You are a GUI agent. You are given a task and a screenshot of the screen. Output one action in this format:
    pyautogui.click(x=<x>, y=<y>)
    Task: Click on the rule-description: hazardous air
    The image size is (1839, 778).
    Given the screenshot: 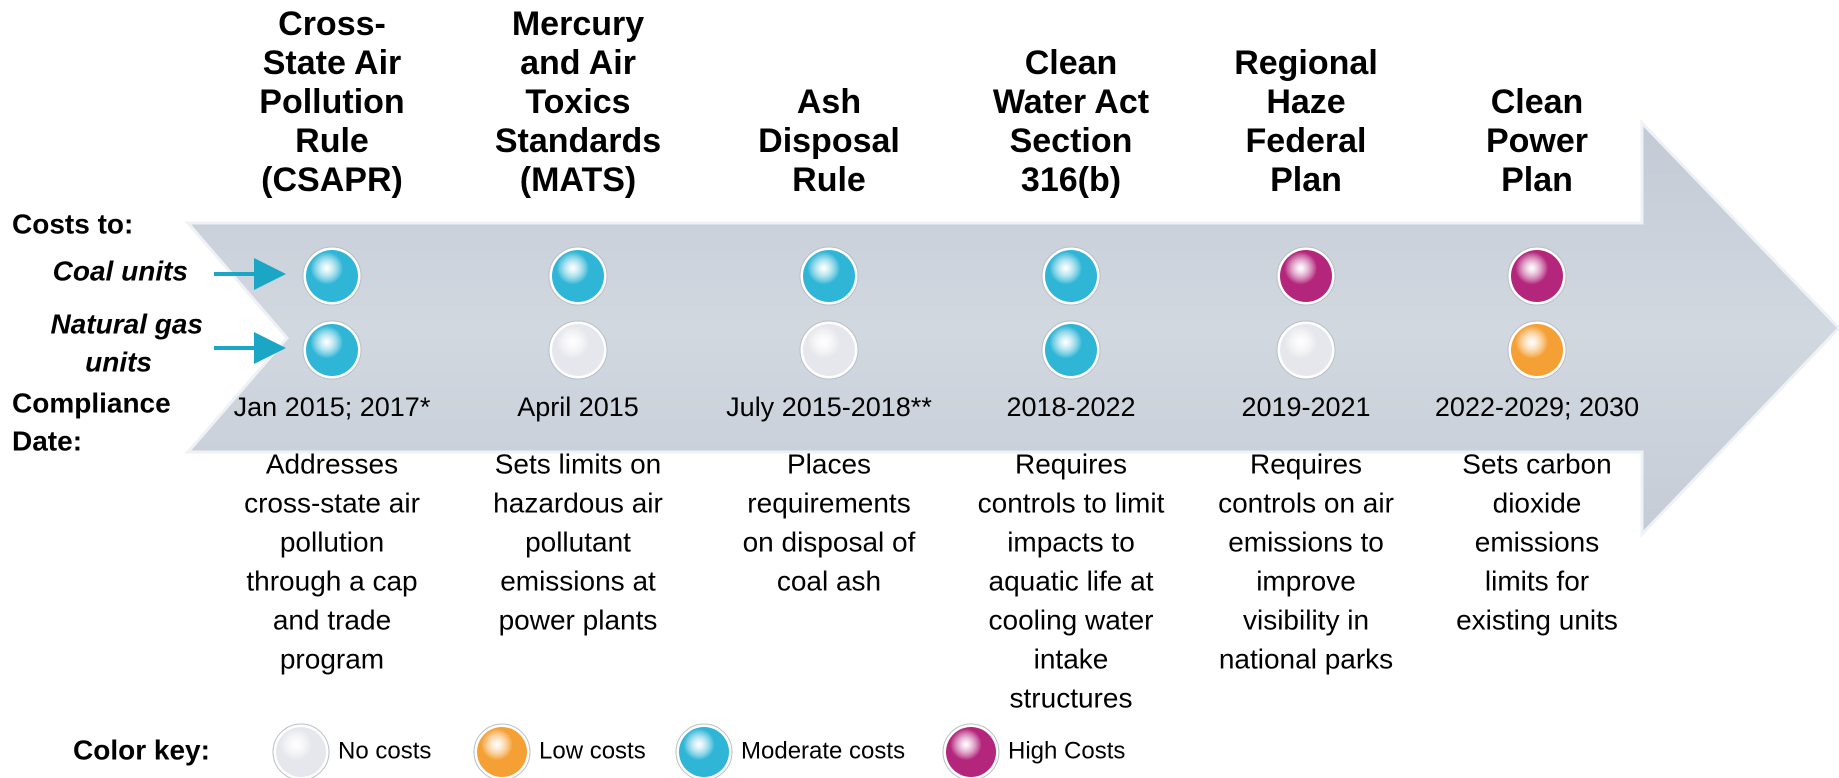 What is the action you would take?
    pyautogui.click(x=578, y=502)
    